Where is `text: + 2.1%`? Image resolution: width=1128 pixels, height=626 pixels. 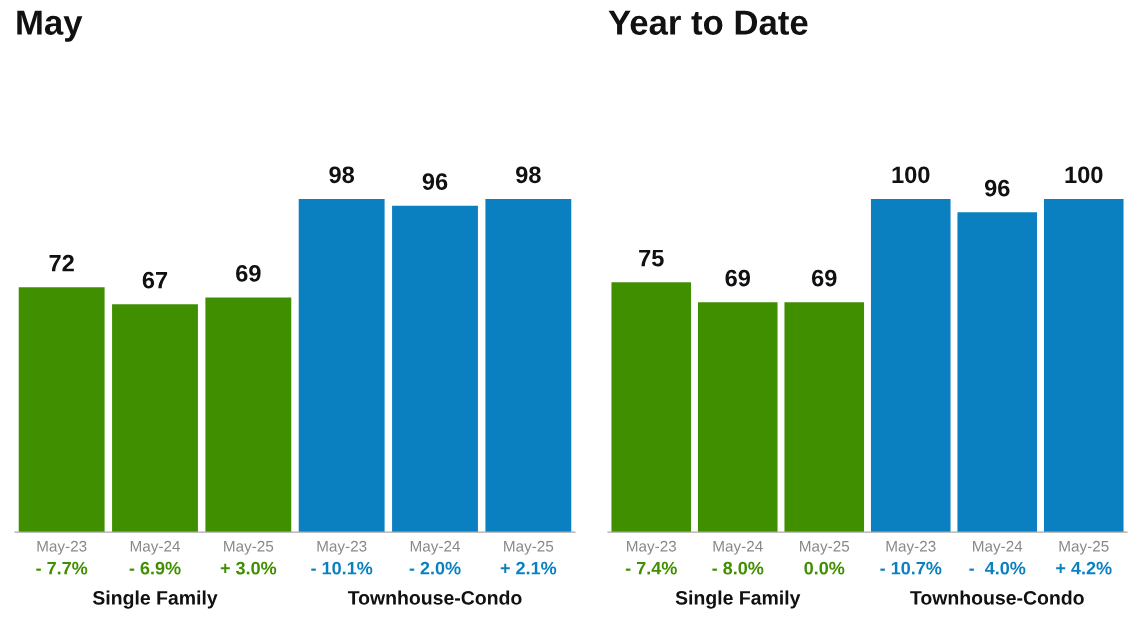 text: + 2.1% is located at coordinates (528, 568).